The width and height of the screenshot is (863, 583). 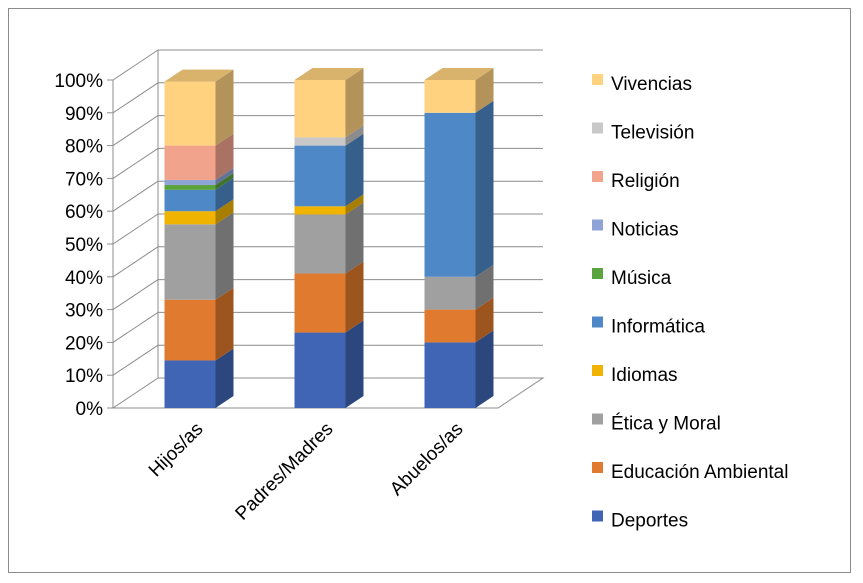 What do you see at coordinates (645, 230) in the screenshot?
I see `legend-label: Noticias` at bounding box center [645, 230].